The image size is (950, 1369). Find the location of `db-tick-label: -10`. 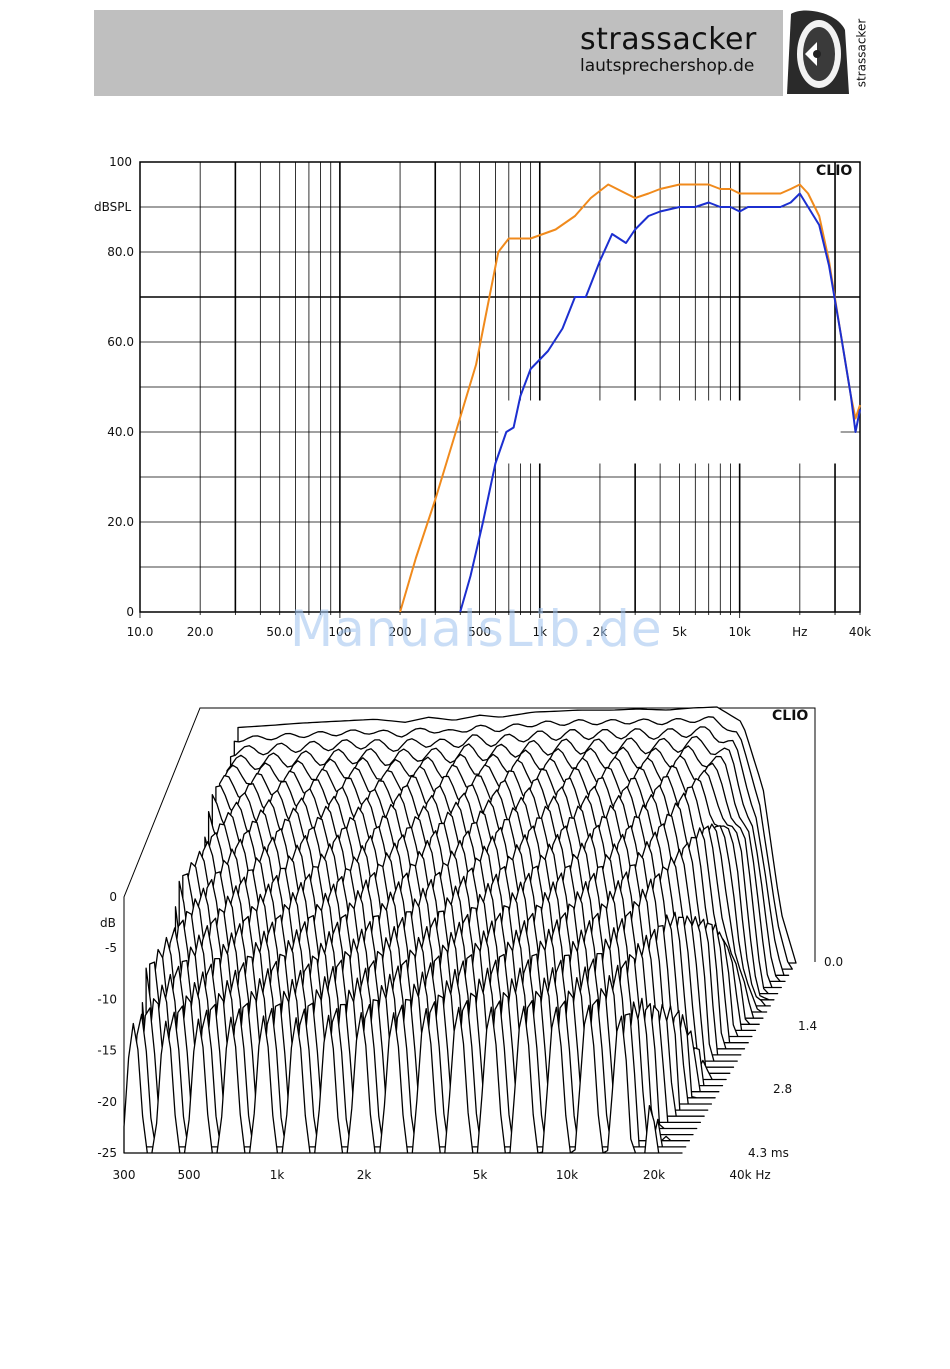

db-tick-label: -10 is located at coordinates (107, 999).